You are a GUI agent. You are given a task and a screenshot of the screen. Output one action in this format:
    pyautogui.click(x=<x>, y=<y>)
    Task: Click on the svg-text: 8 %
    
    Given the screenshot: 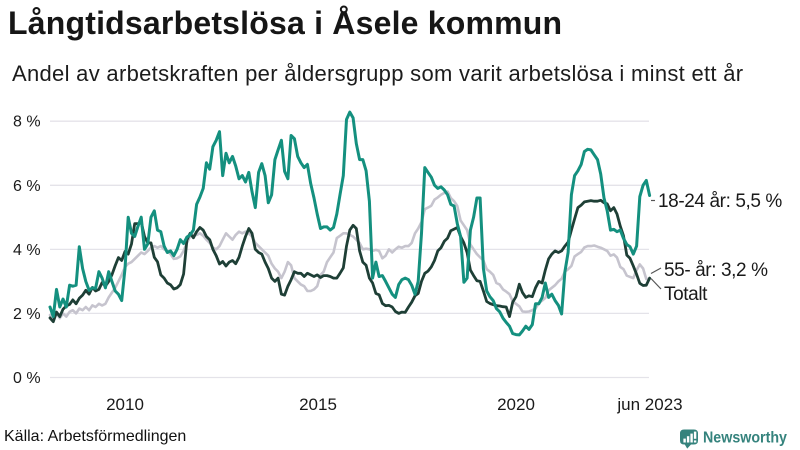 What is the action you would take?
    pyautogui.click(x=27, y=122)
    